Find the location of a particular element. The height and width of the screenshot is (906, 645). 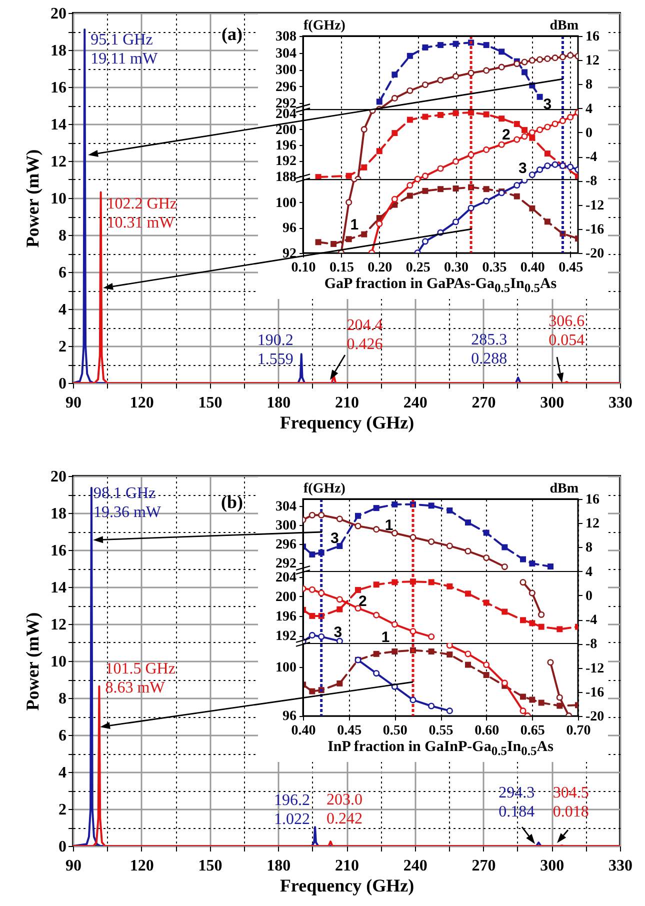

x-tick-label: 0.50 is located at coordinates (395, 731).